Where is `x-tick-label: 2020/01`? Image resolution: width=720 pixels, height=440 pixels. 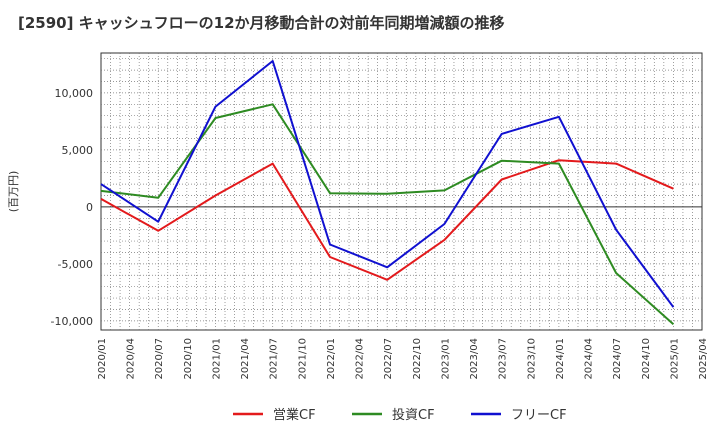 x-tick-label: 2020/01 is located at coordinates (102, 359).